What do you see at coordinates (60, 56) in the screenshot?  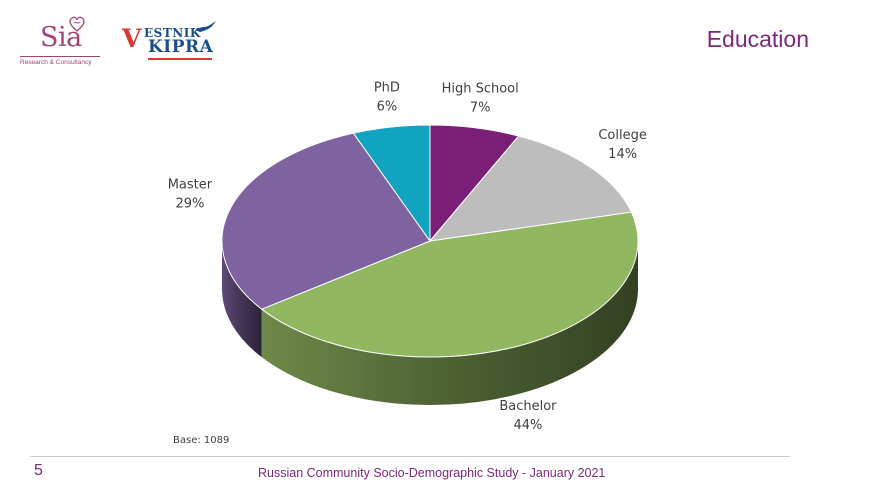 I see `sia-logo-rule` at bounding box center [60, 56].